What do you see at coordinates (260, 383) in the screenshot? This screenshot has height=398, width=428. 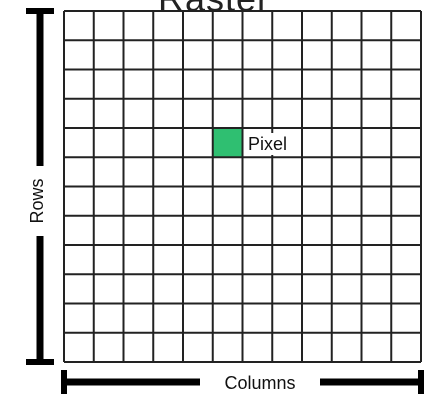 I see `columns-label: Columns` at bounding box center [260, 383].